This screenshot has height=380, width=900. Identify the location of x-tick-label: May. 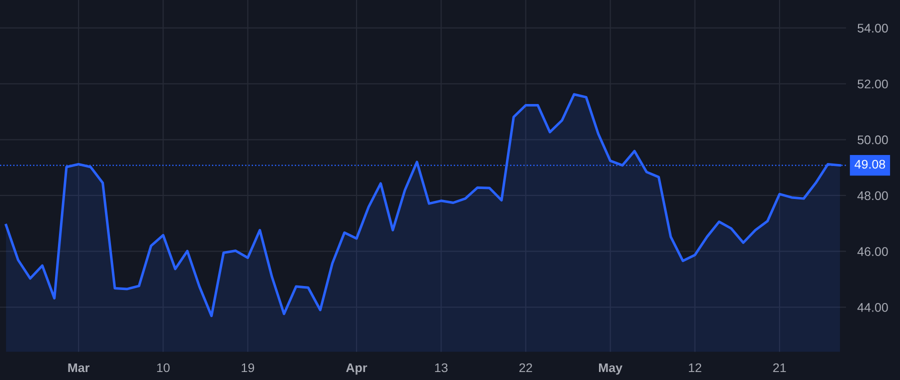
(610, 369).